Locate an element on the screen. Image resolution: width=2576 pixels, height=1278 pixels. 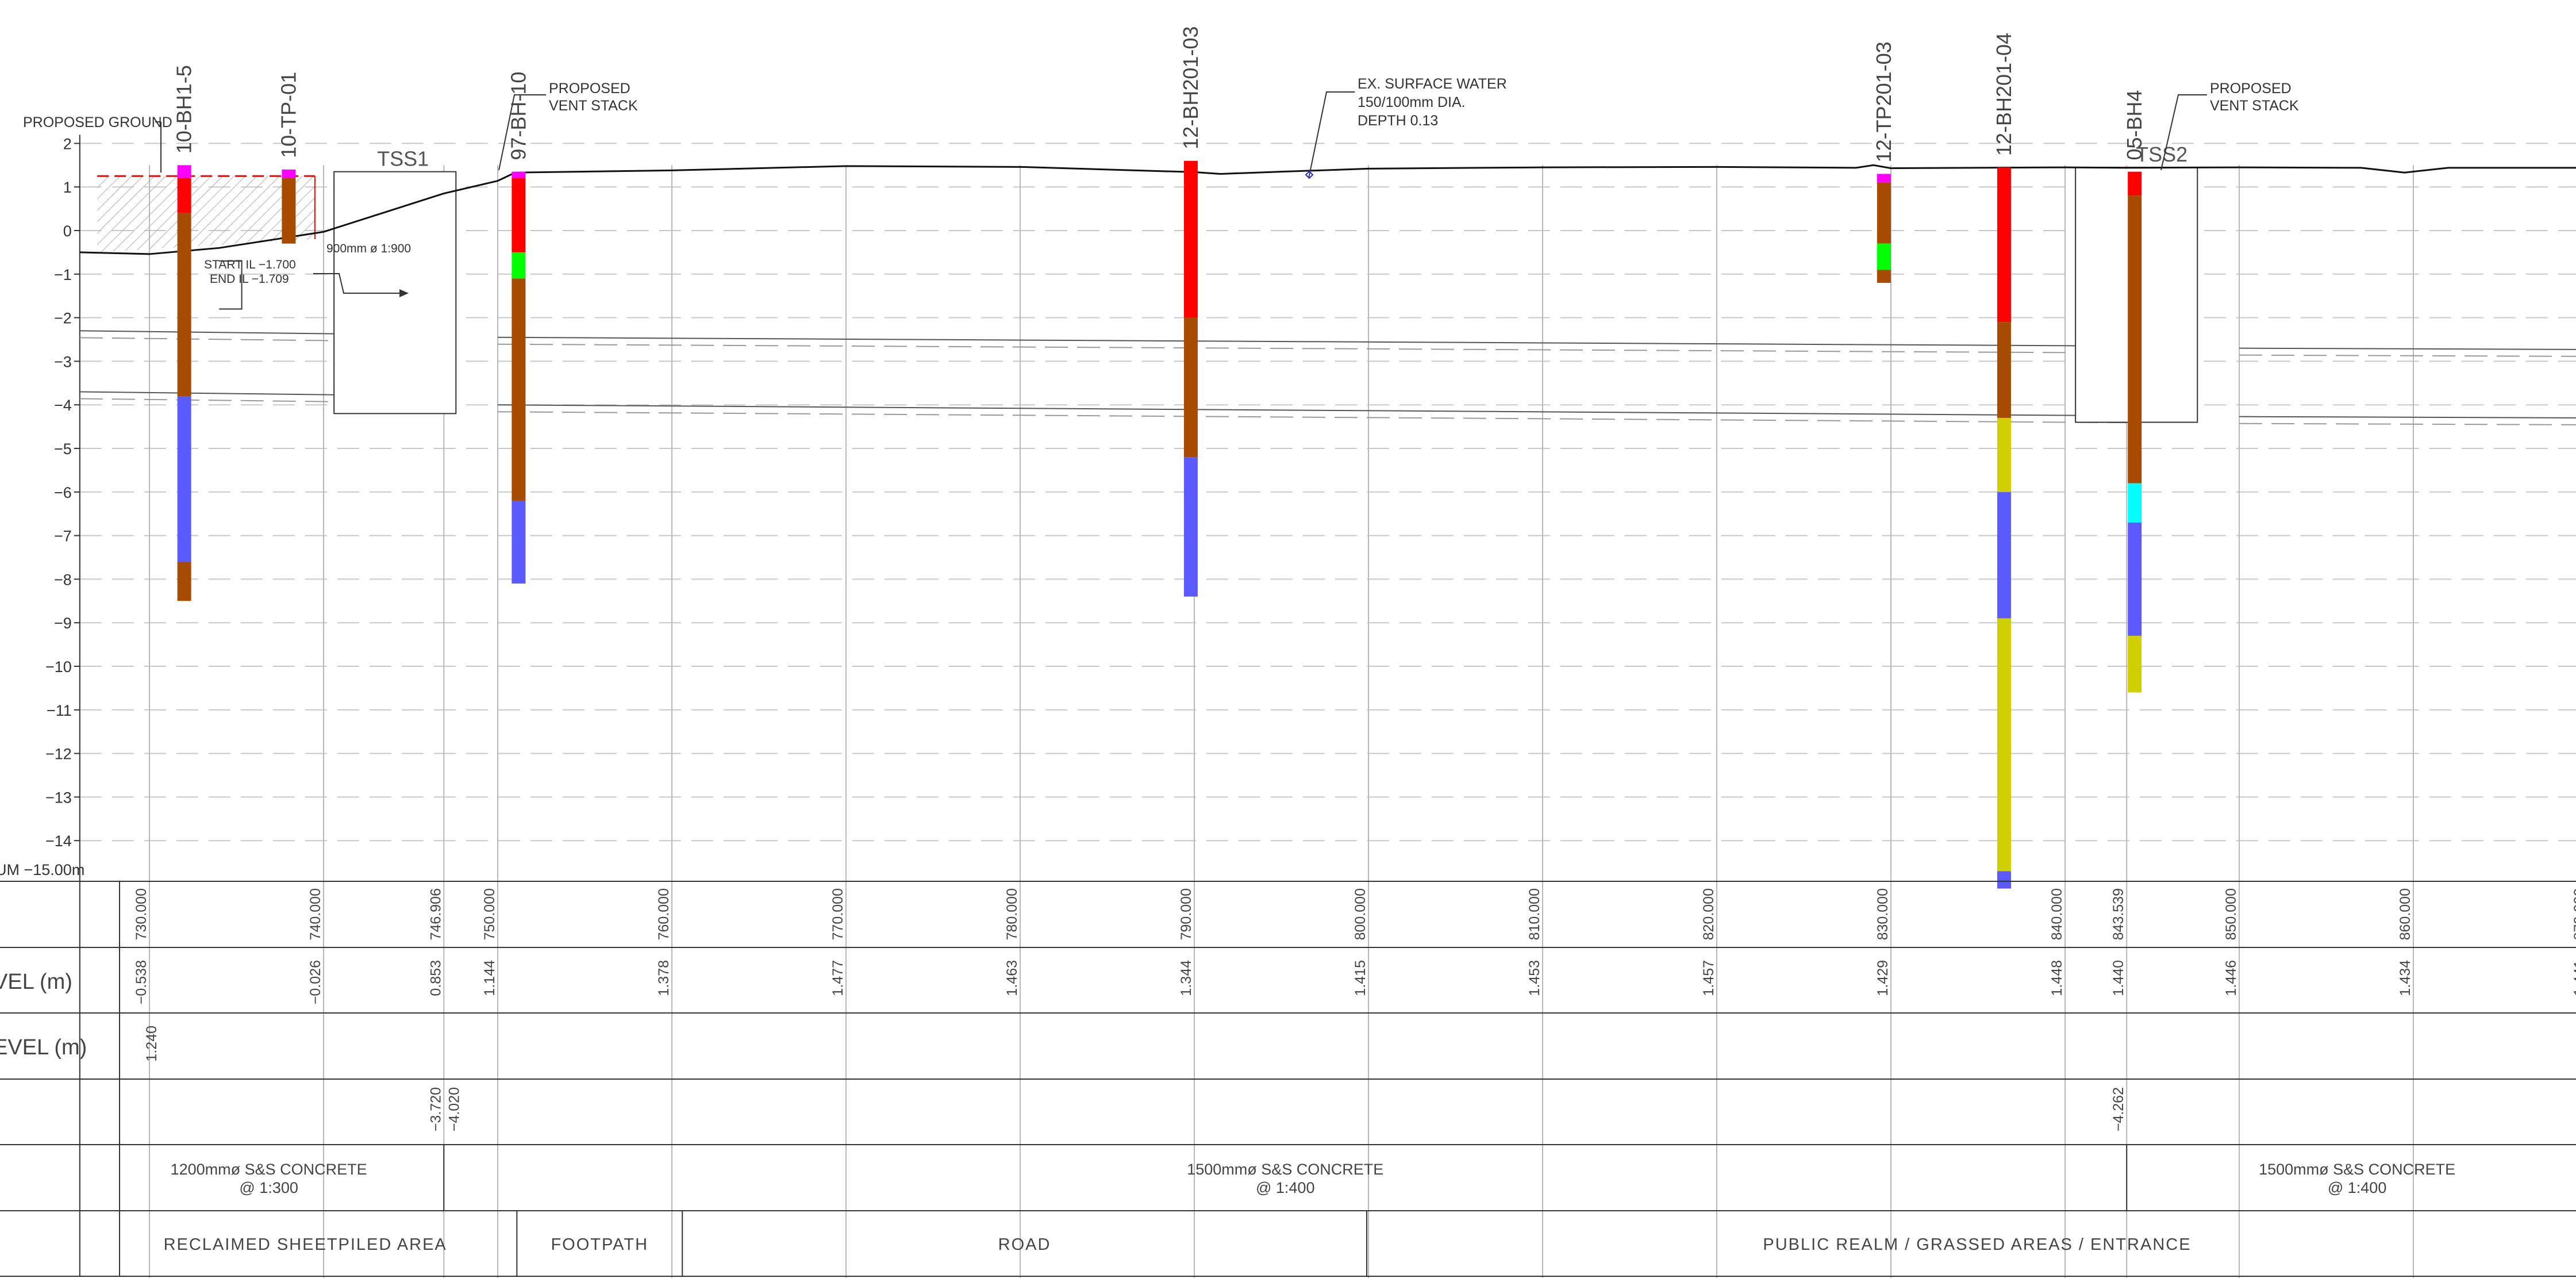
existing-level-value: 1.429 is located at coordinates (1883, 978).